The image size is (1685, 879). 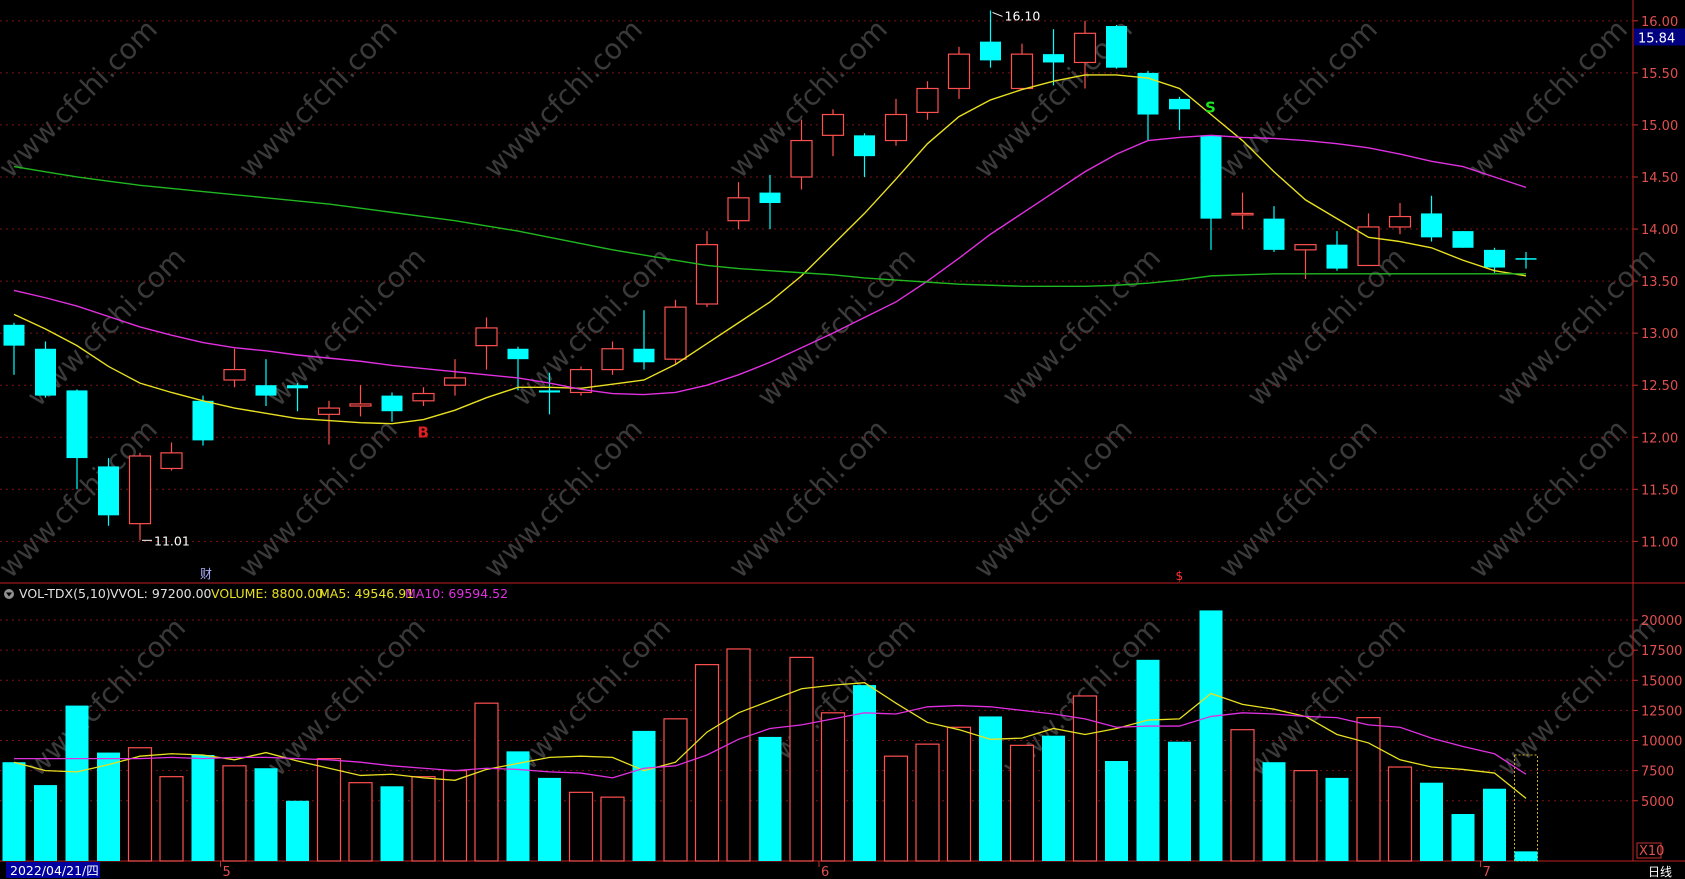 I want to click on month-label: 7, so click(x=1487, y=872).